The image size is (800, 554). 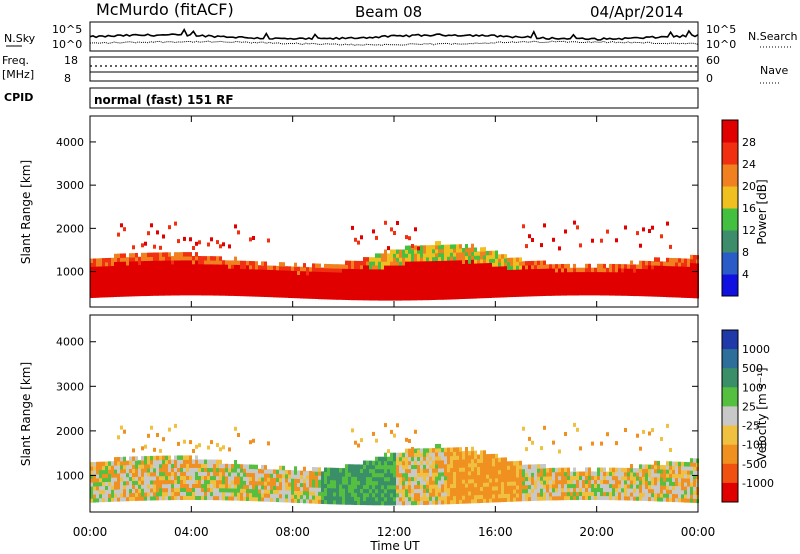 I want to click on velocity-colorbar-swatch, so click(x=730, y=492).